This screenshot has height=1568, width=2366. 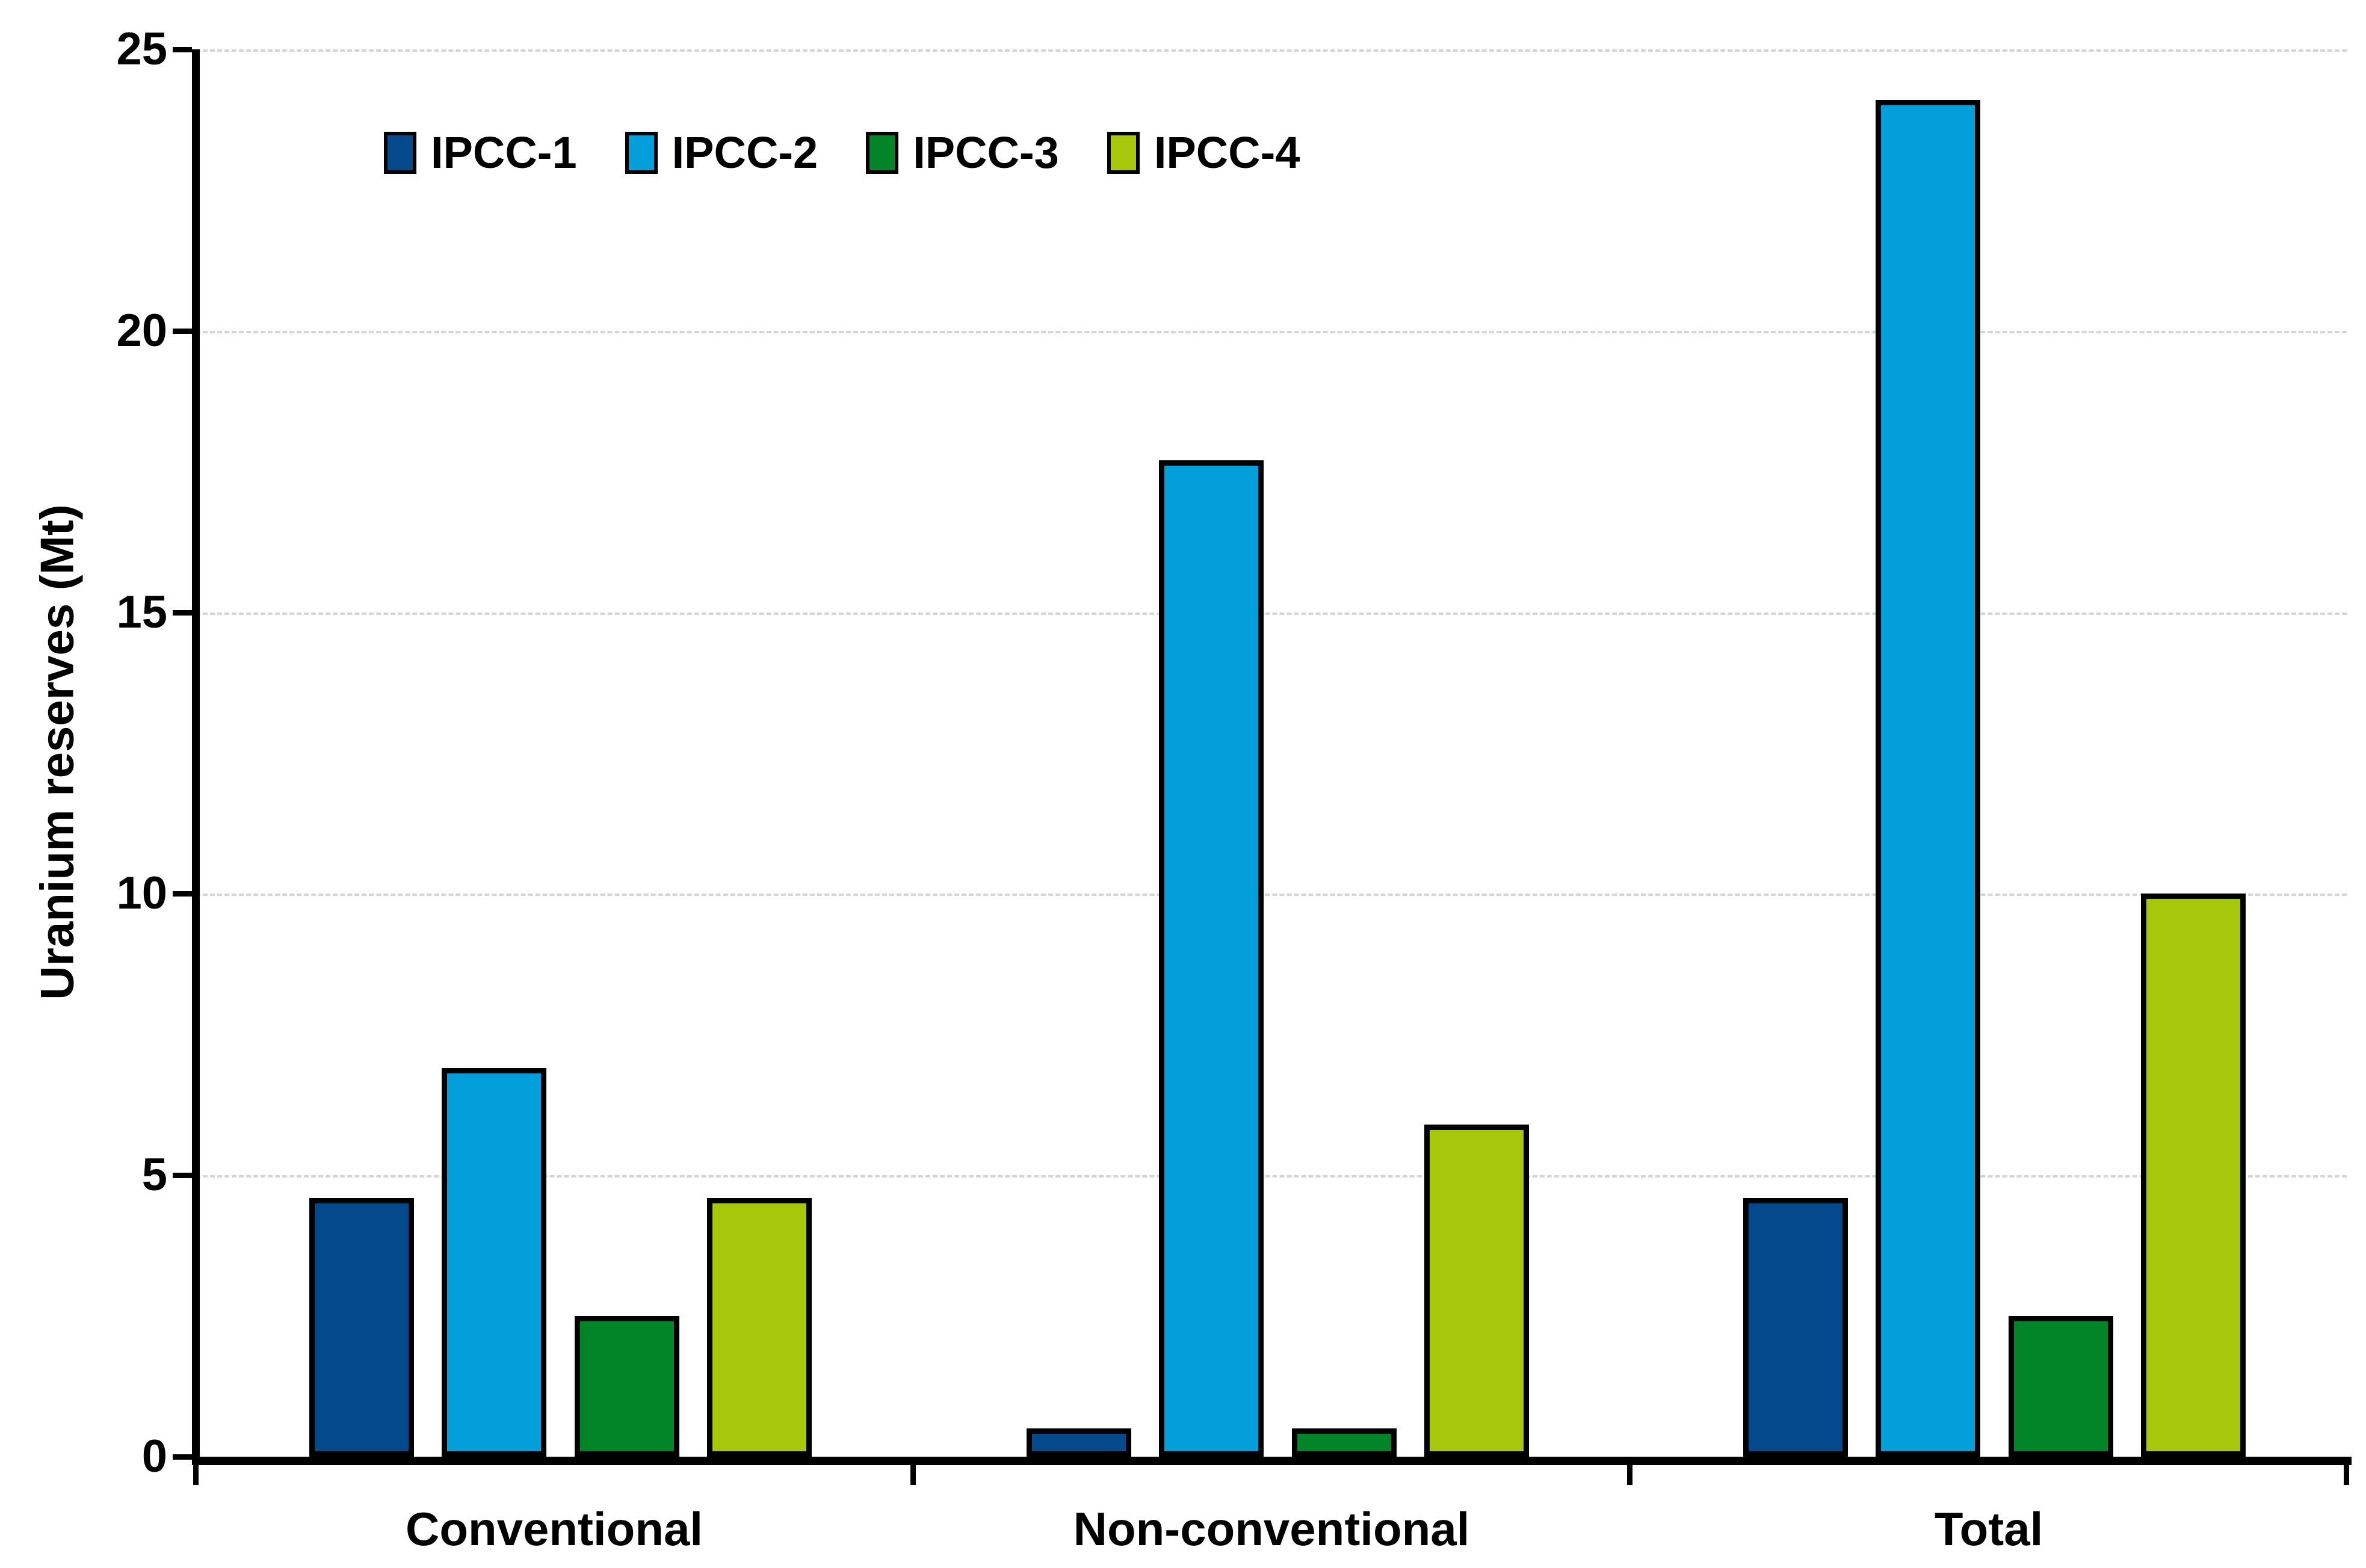 I want to click on legend-item-ipcc-1: IPCC-1, so click(x=480, y=153).